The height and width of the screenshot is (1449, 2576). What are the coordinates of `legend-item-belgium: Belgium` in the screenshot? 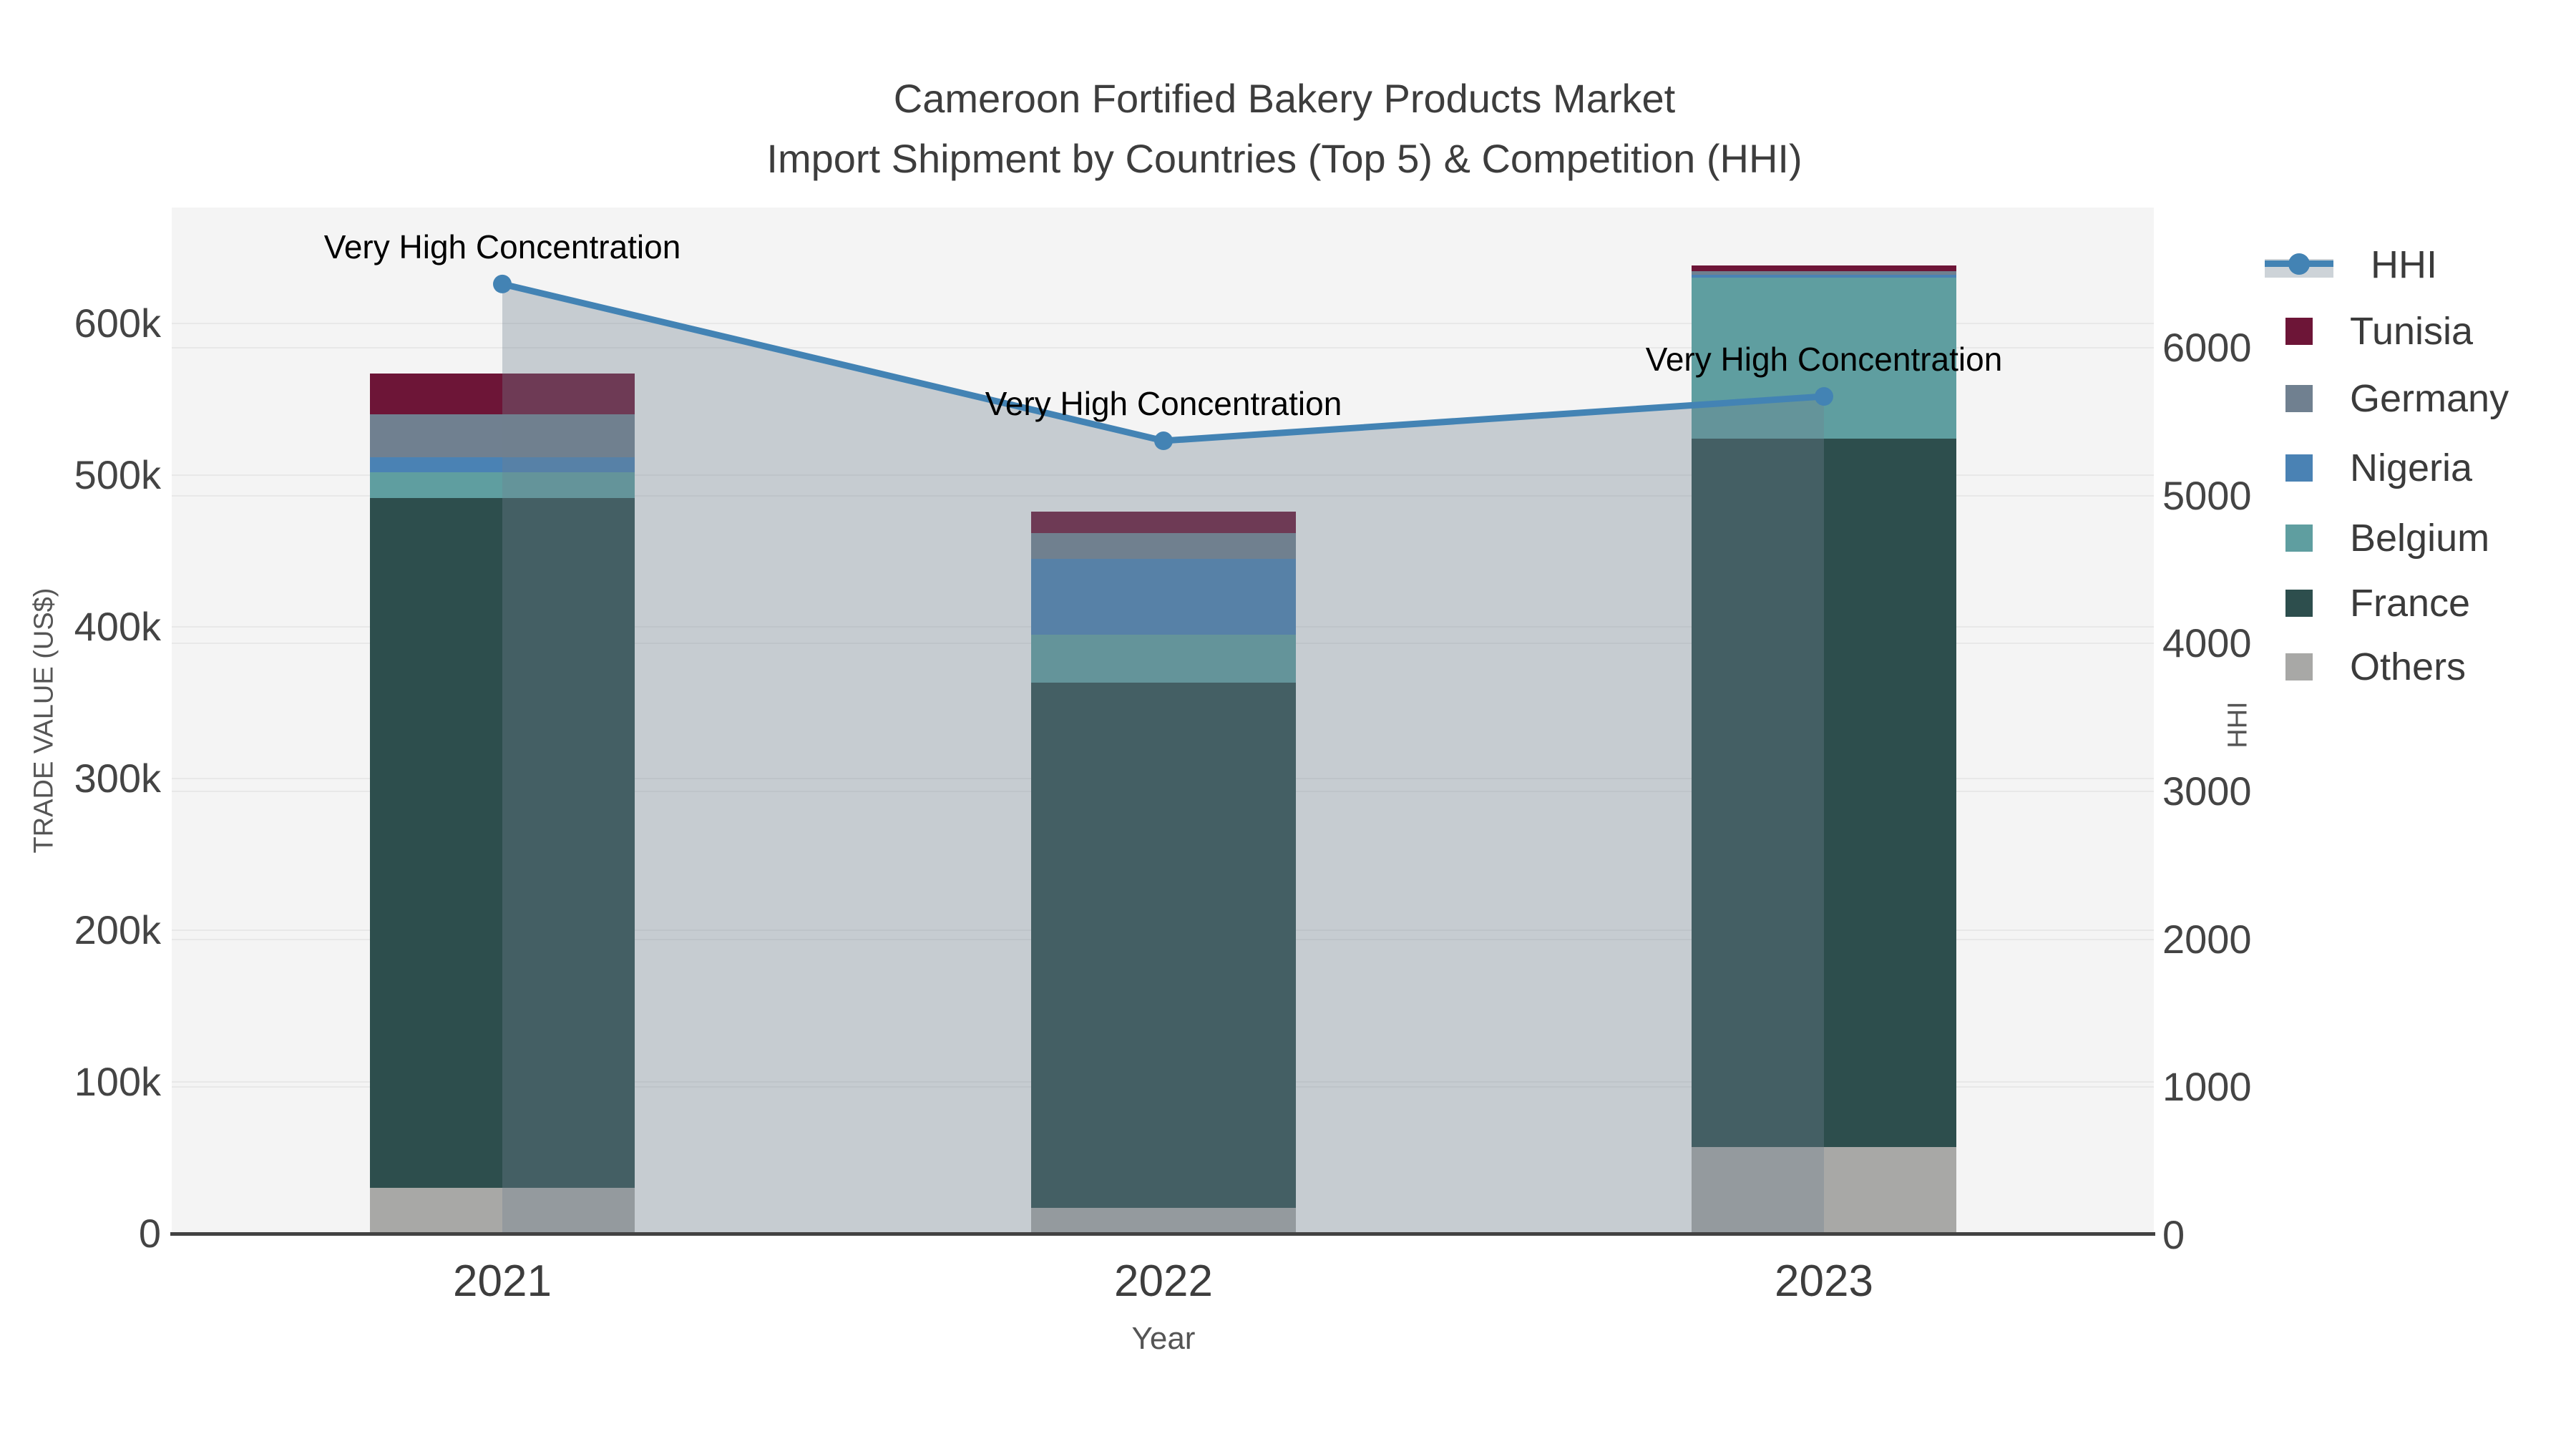 It's located at (2375, 538).